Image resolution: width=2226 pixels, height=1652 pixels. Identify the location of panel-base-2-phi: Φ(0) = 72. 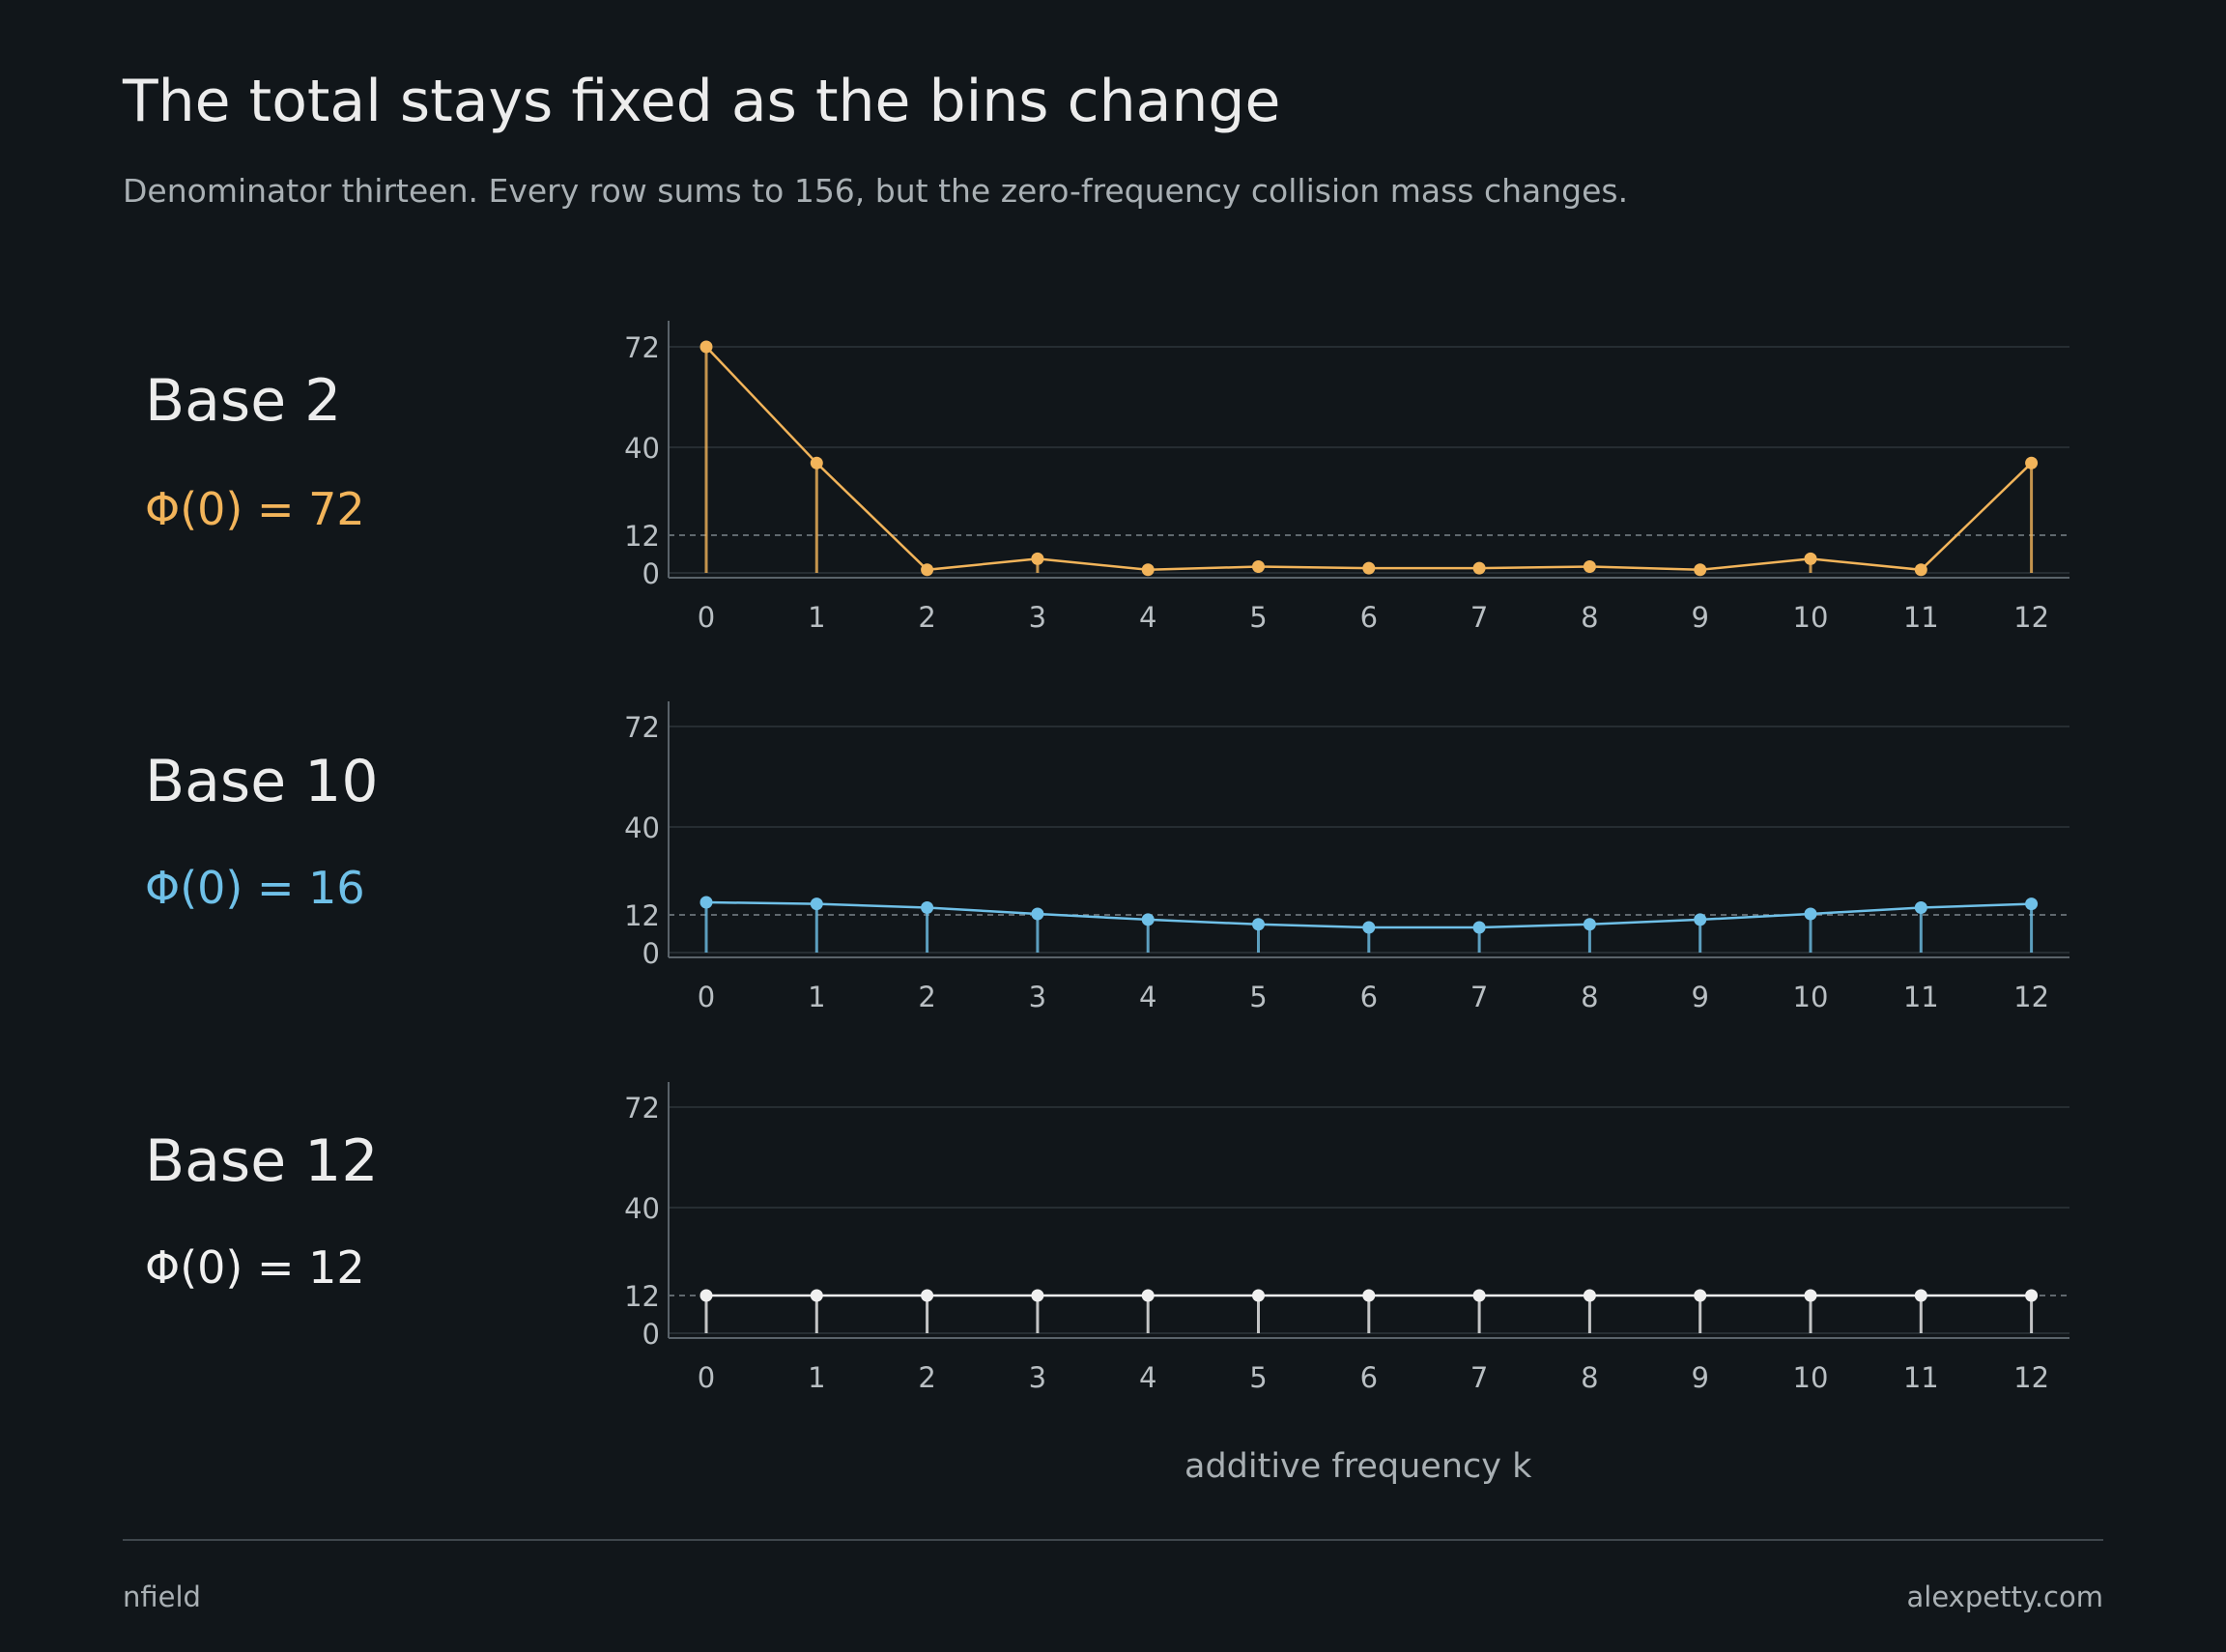
(255, 509).